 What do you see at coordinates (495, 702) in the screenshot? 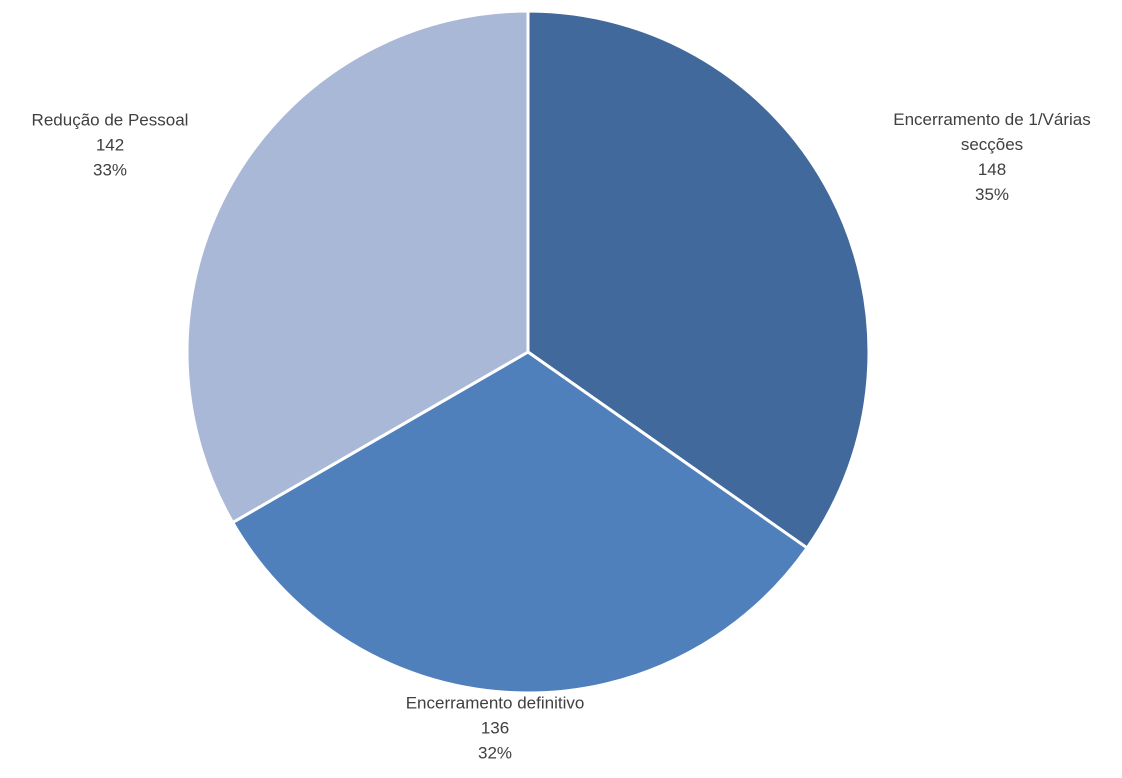
I see `slice-category-label: Encerramento definitivo` at bounding box center [495, 702].